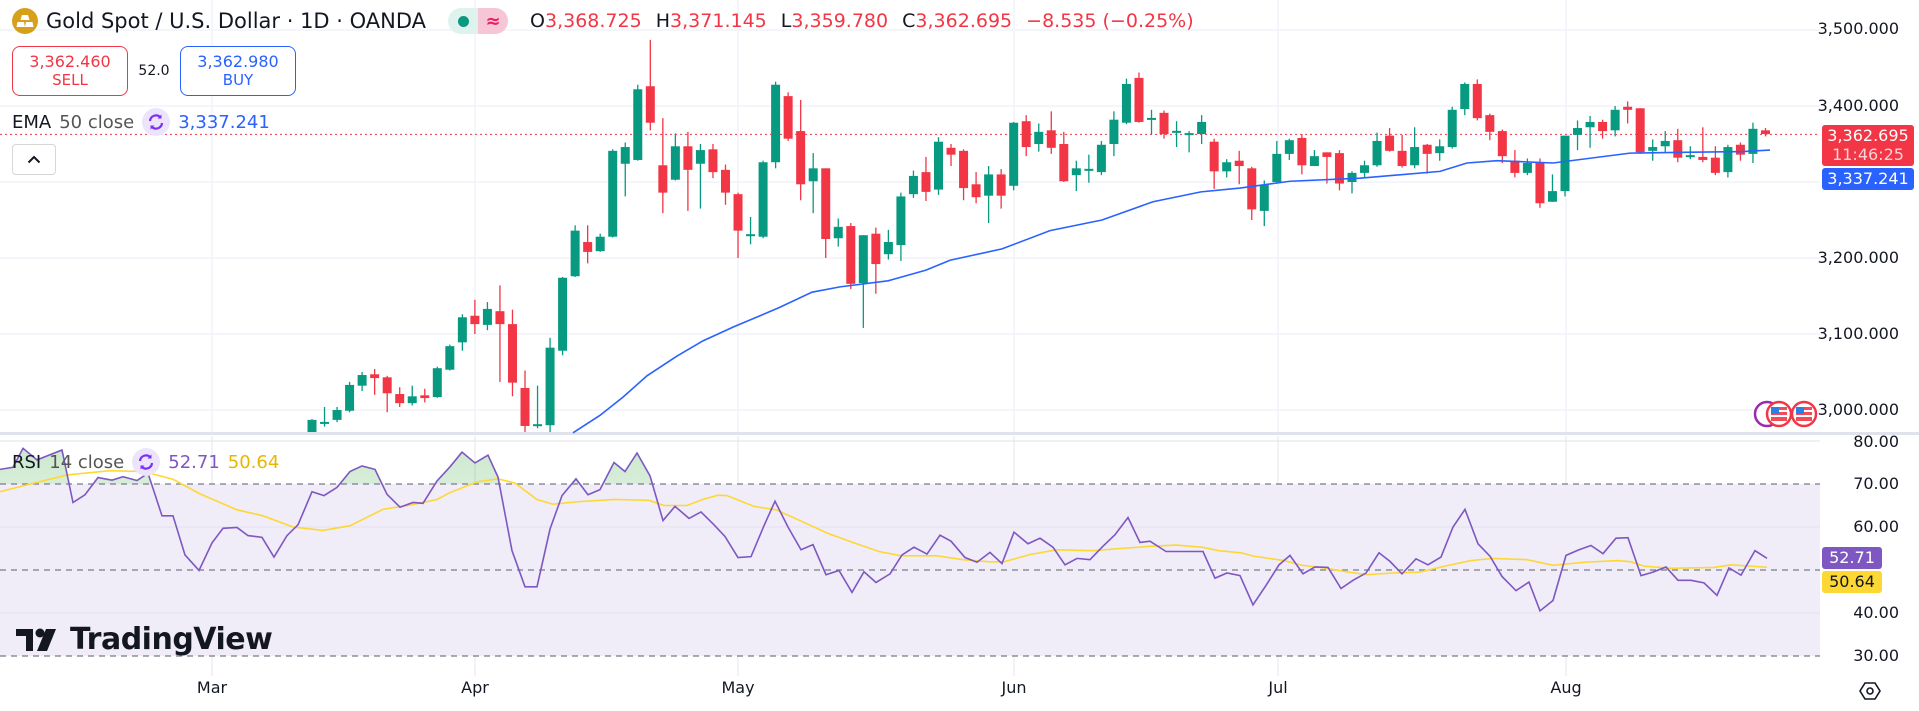 The height and width of the screenshot is (711, 1919). I want to click on rsi-ma-value: 50.64, so click(253, 462).